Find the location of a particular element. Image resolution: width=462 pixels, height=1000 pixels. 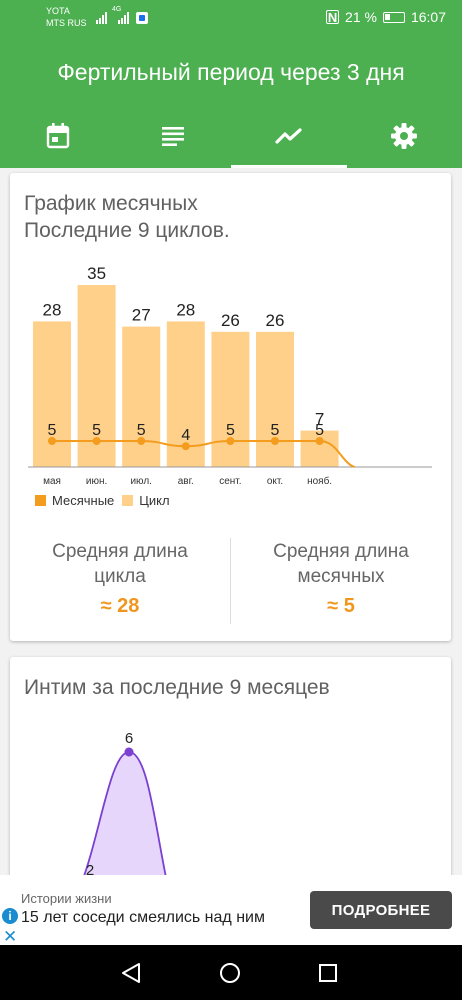

cycles-title-line2: Последние 9 циклов. is located at coordinates (127, 230).